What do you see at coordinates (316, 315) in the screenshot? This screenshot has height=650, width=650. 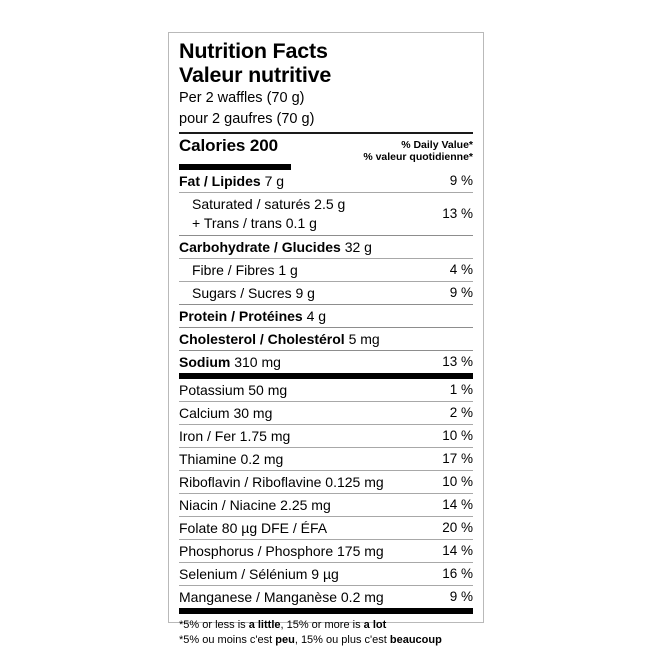 I see `row-protein-amount: 4 g` at bounding box center [316, 315].